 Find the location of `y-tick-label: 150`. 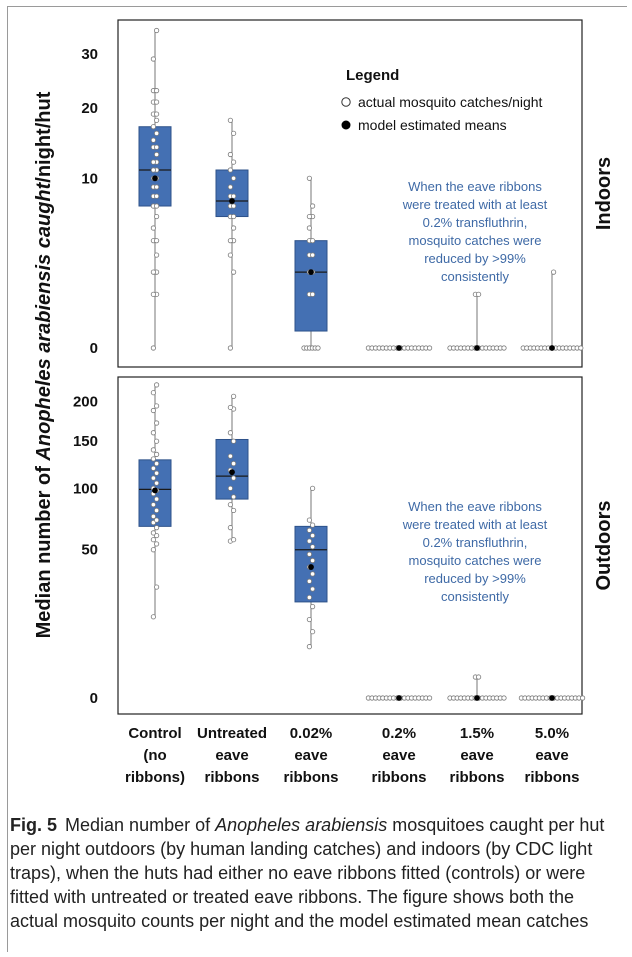

y-tick-label: 150 is located at coordinates (85, 441).